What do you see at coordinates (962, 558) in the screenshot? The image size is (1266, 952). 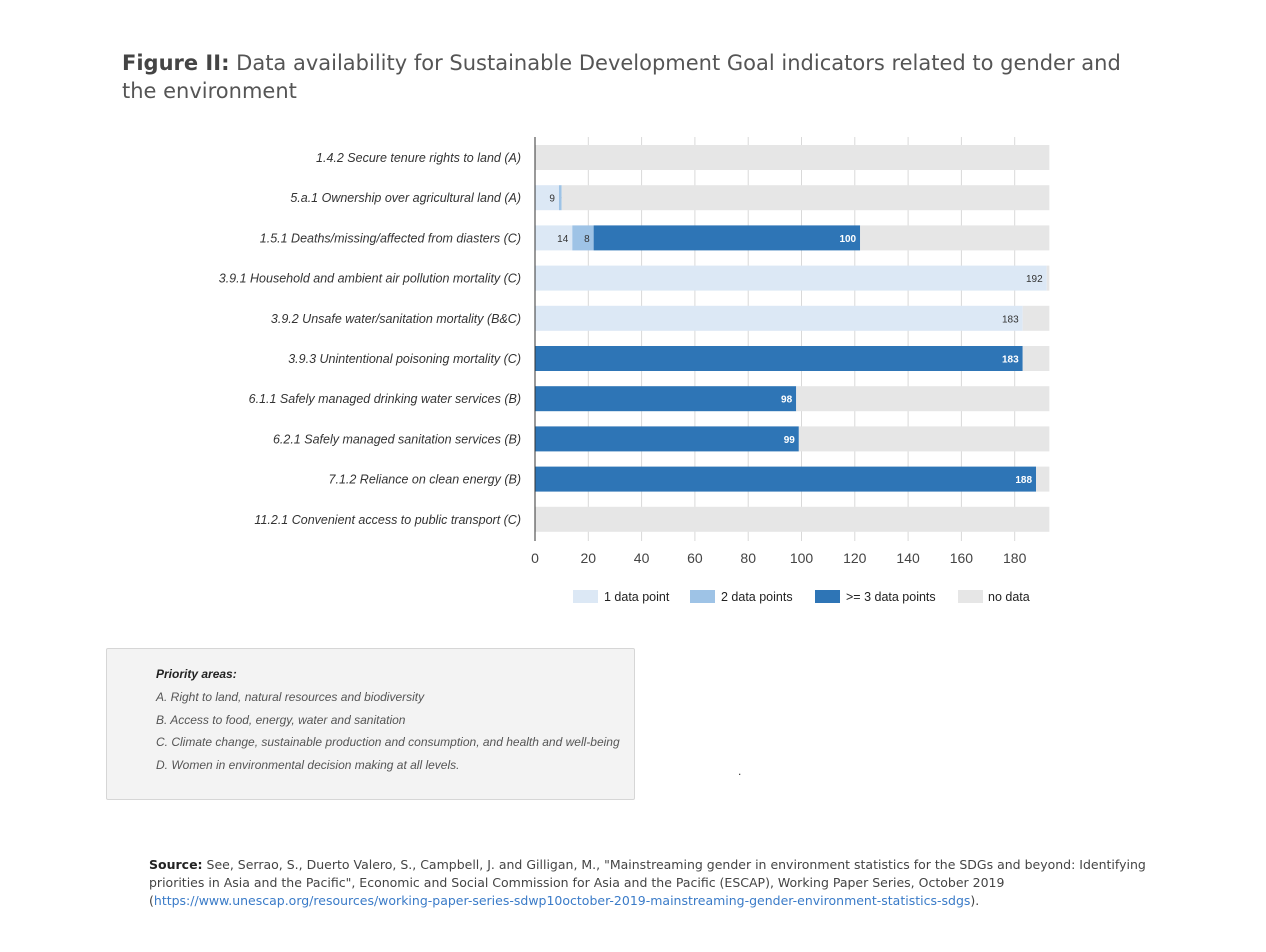 I see `x-tick-label: 160` at bounding box center [962, 558].